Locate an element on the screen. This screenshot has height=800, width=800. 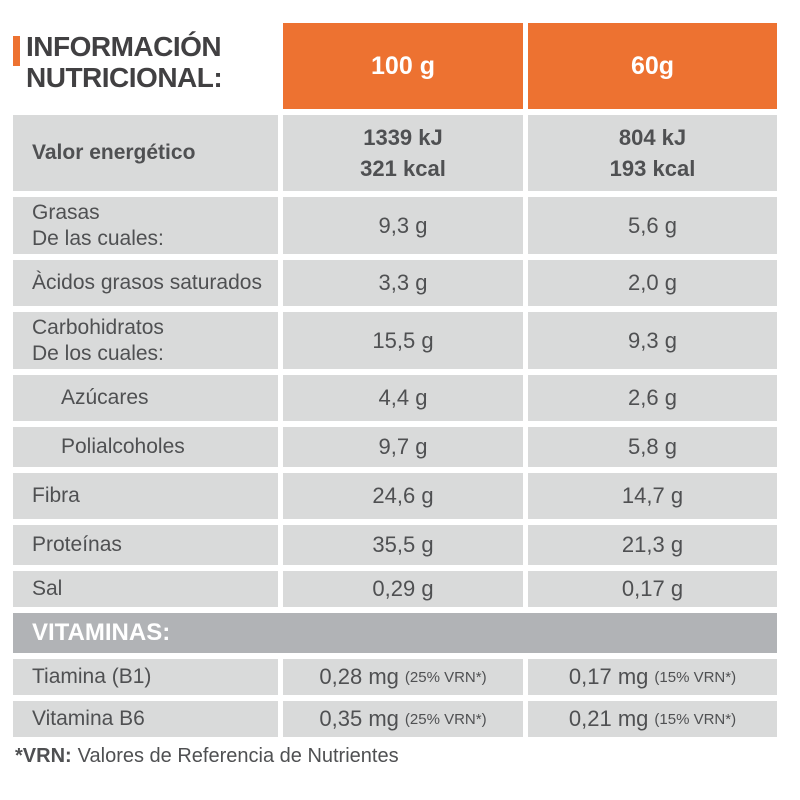
energy-100g-kj: 1339 kJ is located at coordinates (403, 137).